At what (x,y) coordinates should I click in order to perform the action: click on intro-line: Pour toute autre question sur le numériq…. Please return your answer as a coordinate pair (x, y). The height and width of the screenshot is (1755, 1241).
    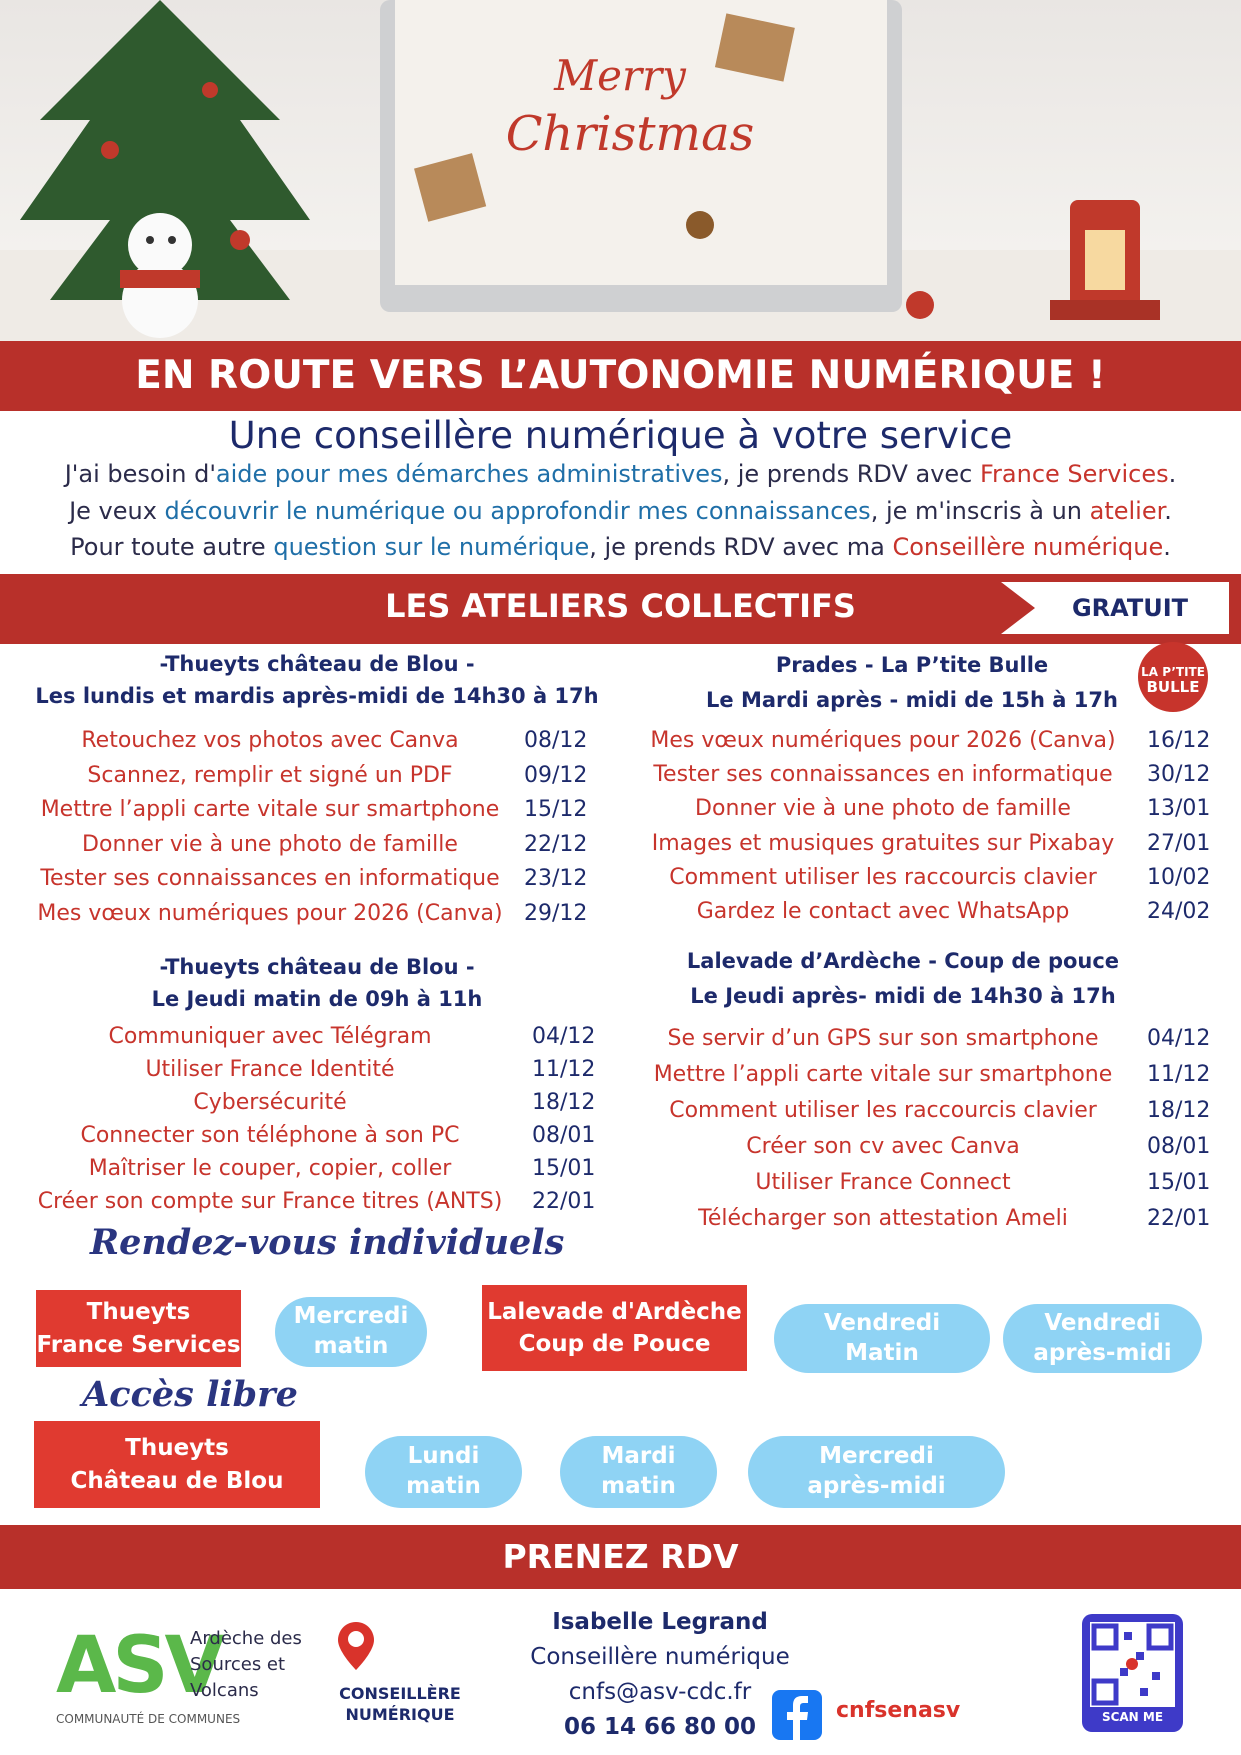
    Looking at the image, I should click on (620, 547).